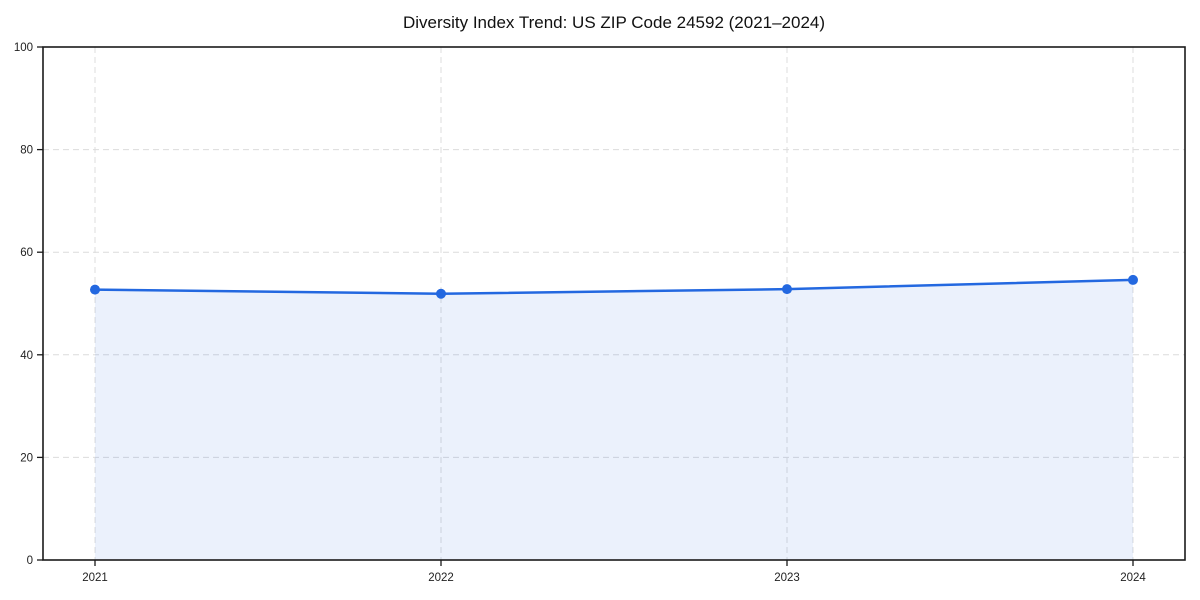  What do you see at coordinates (26, 458) in the screenshot?
I see `y-tick-label: 20` at bounding box center [26, 458].